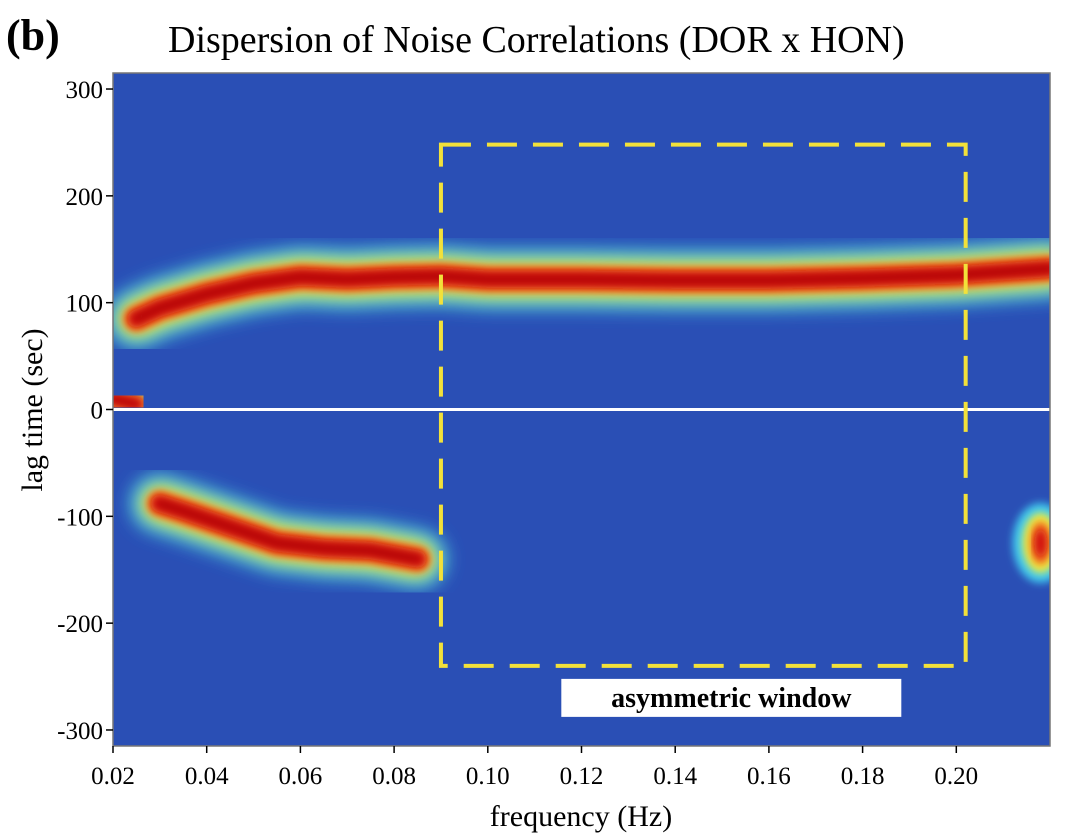 Image resolution: width=1090 pixels, height=840 pixels. Describe the element at coordinates (582, 776) in the screenshot. I see `x-tick-label: 0.12` at that location.